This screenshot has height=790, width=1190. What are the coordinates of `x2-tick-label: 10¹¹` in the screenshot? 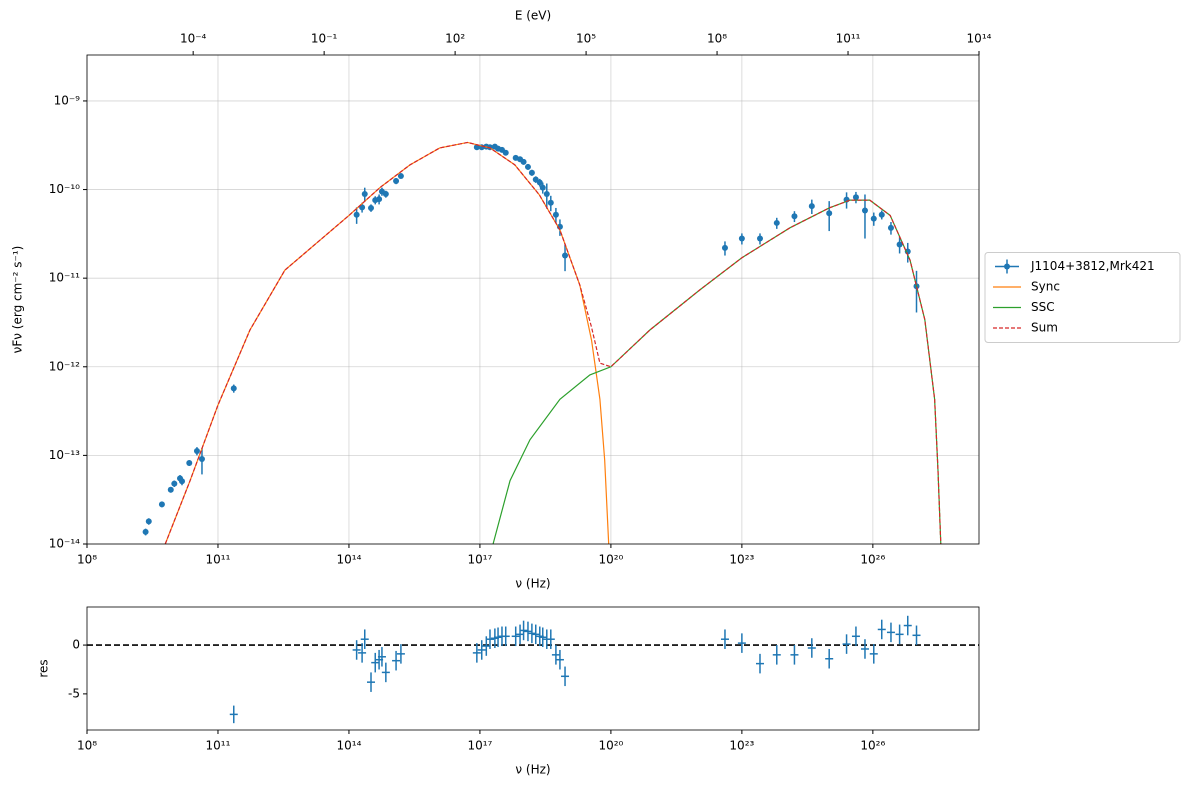 It's located at (848, 39).